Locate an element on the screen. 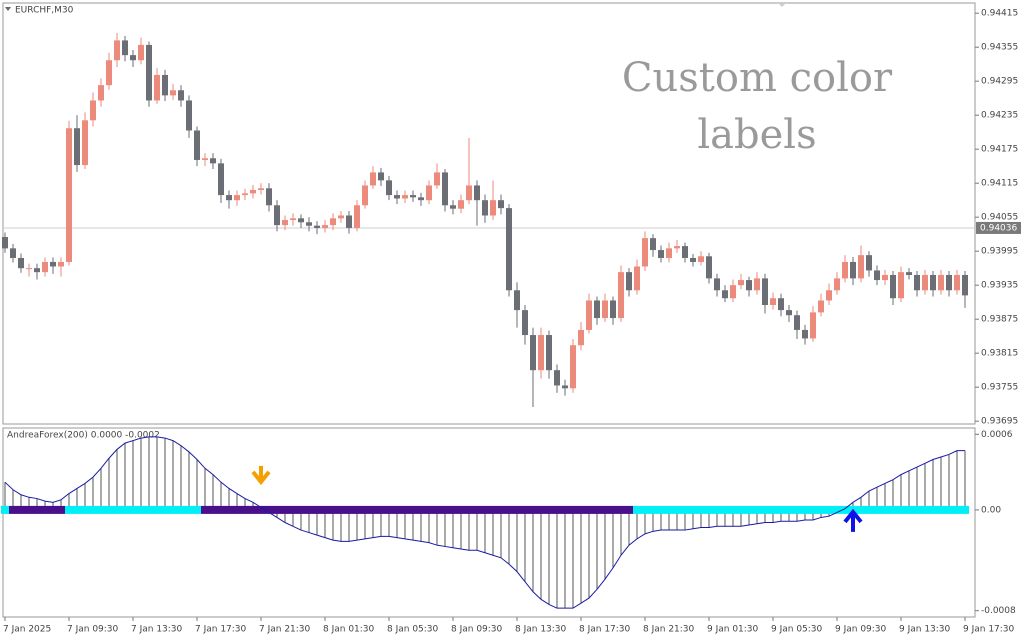 Image resolution: width=1024 pixels, height=640 pixels. annotation: Custom color is located at coordinates (757, 78).